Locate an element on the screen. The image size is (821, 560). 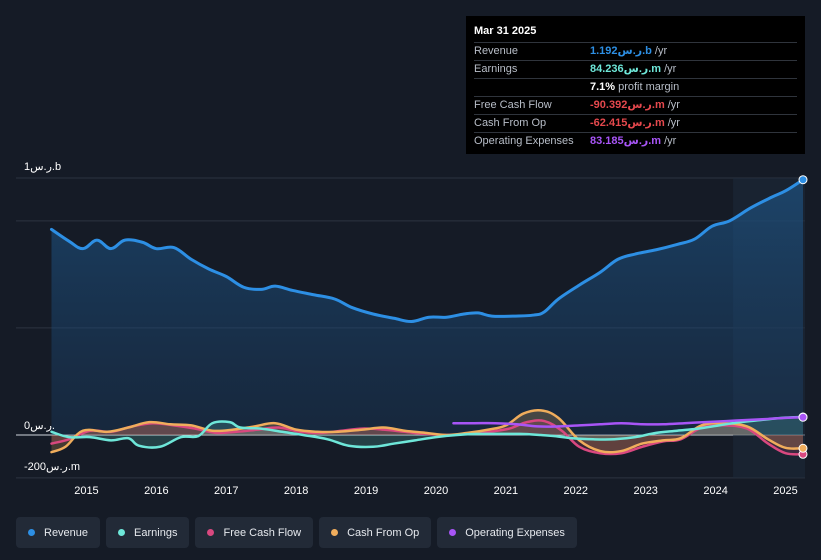
free-cash-flow-area is located at coordinates (427, 437).